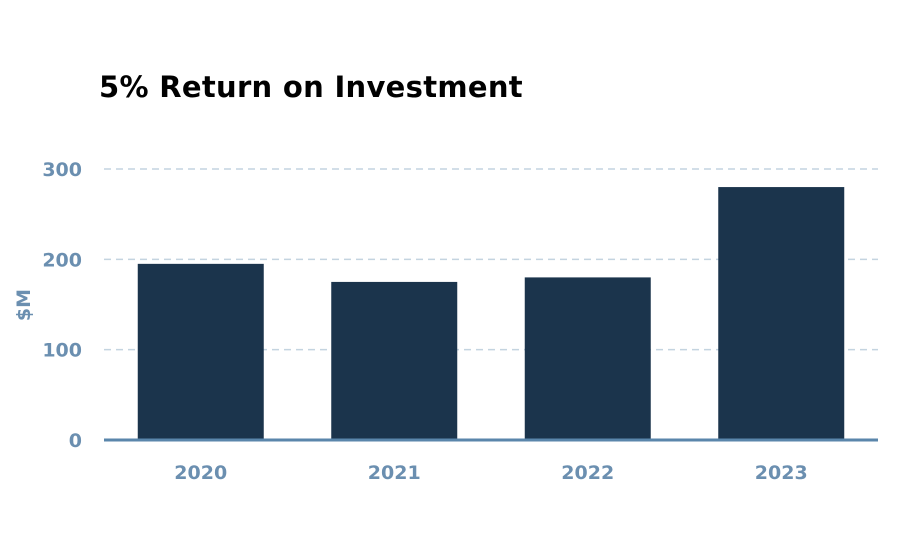 Image resolution: width=900 pixels, height=557 pixels. I want to click on y-tick-label: 0, so click(75, 441).